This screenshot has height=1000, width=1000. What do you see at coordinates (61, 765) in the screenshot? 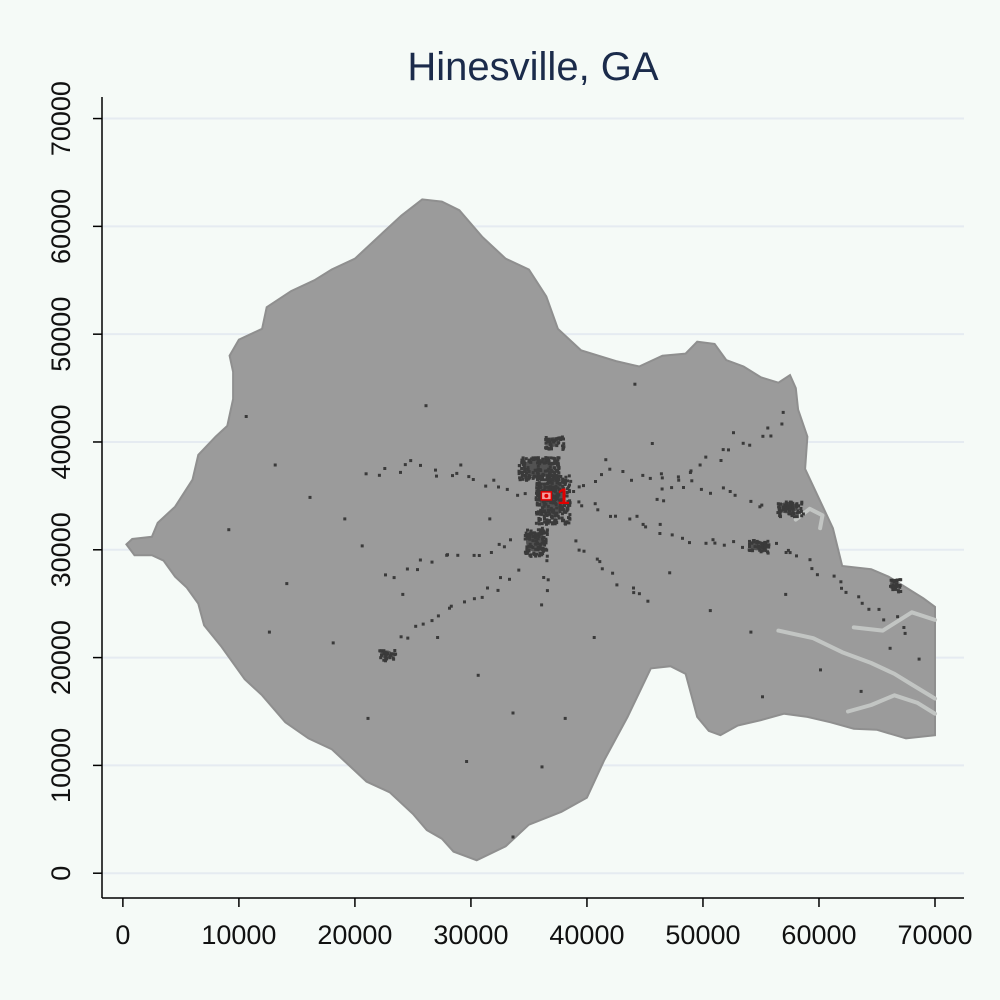
I see `y-tick-label: 10000` at bounding box center [61, 765].